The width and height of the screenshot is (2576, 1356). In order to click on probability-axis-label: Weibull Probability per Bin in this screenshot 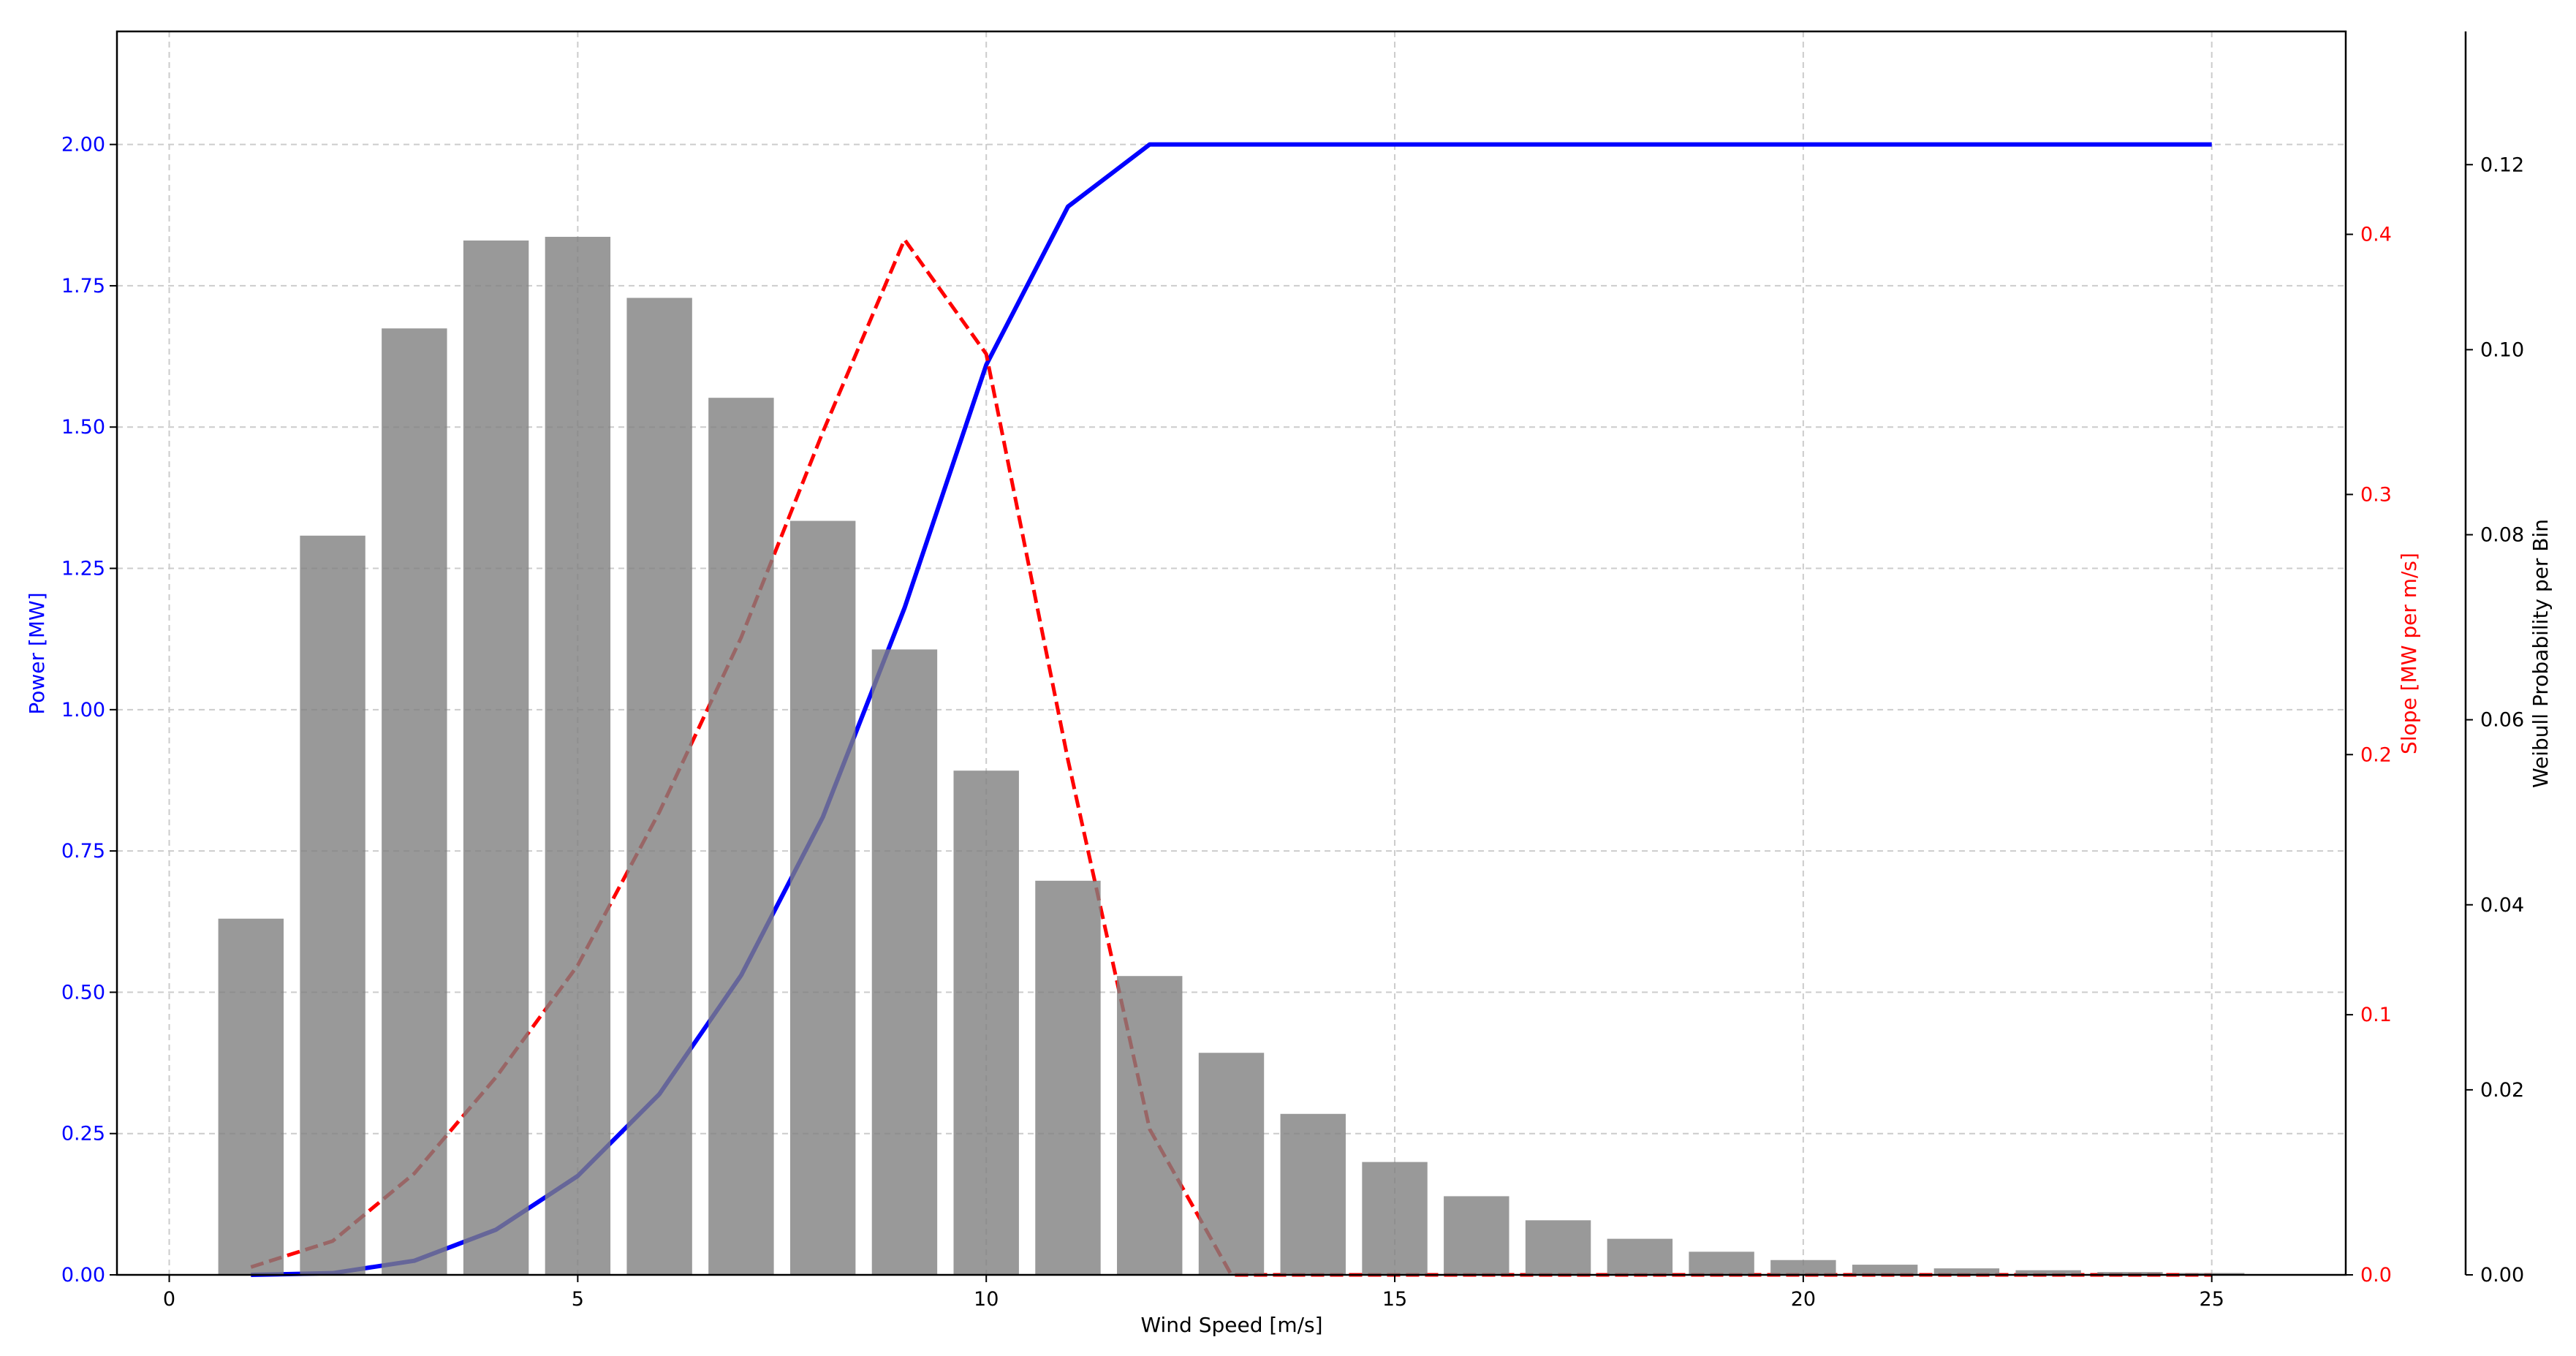, I will do `click(2540, 653)`.